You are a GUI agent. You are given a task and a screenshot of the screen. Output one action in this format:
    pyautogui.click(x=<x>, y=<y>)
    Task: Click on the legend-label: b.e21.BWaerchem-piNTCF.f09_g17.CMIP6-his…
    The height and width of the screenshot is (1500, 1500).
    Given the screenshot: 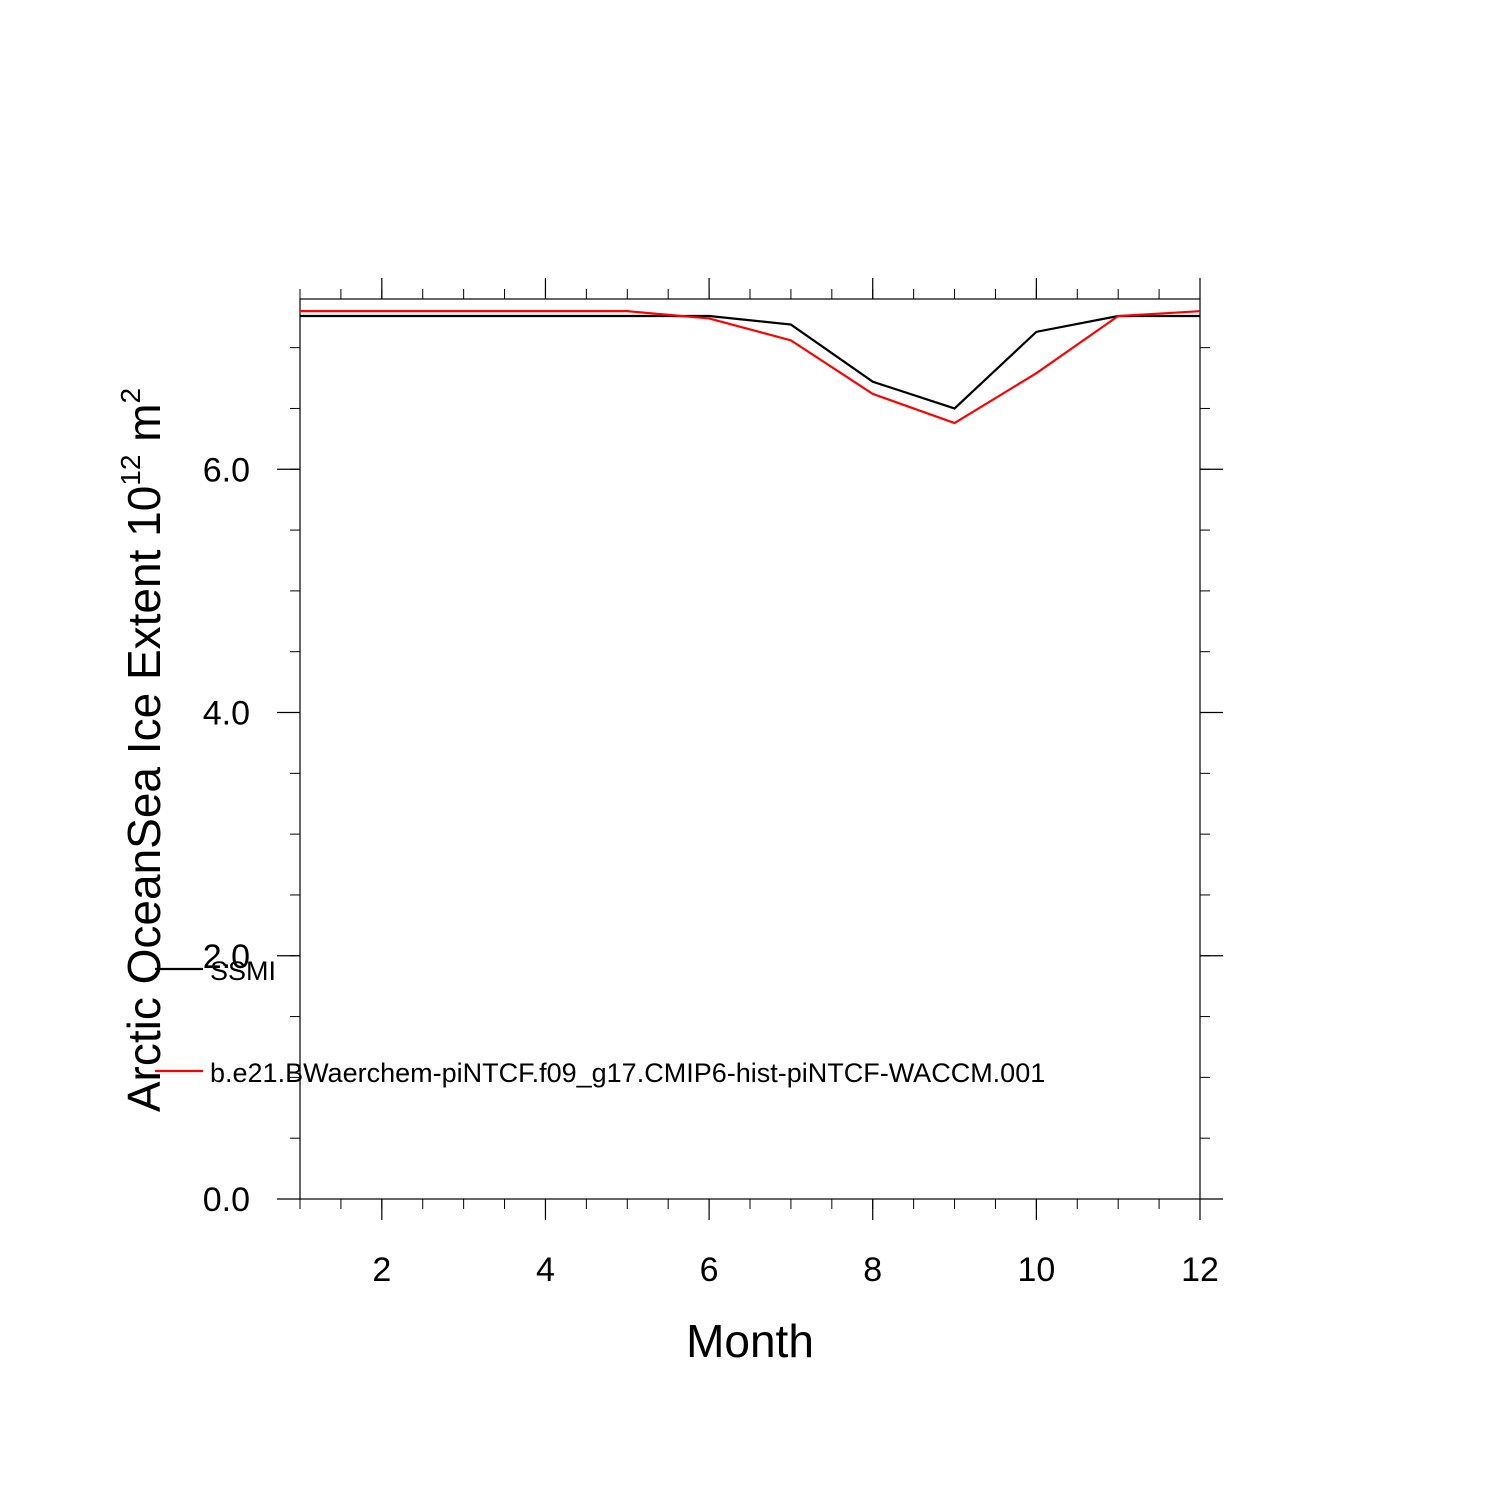 What is the action you would take?
    pyautogui.click(x=627, y=1073)
    